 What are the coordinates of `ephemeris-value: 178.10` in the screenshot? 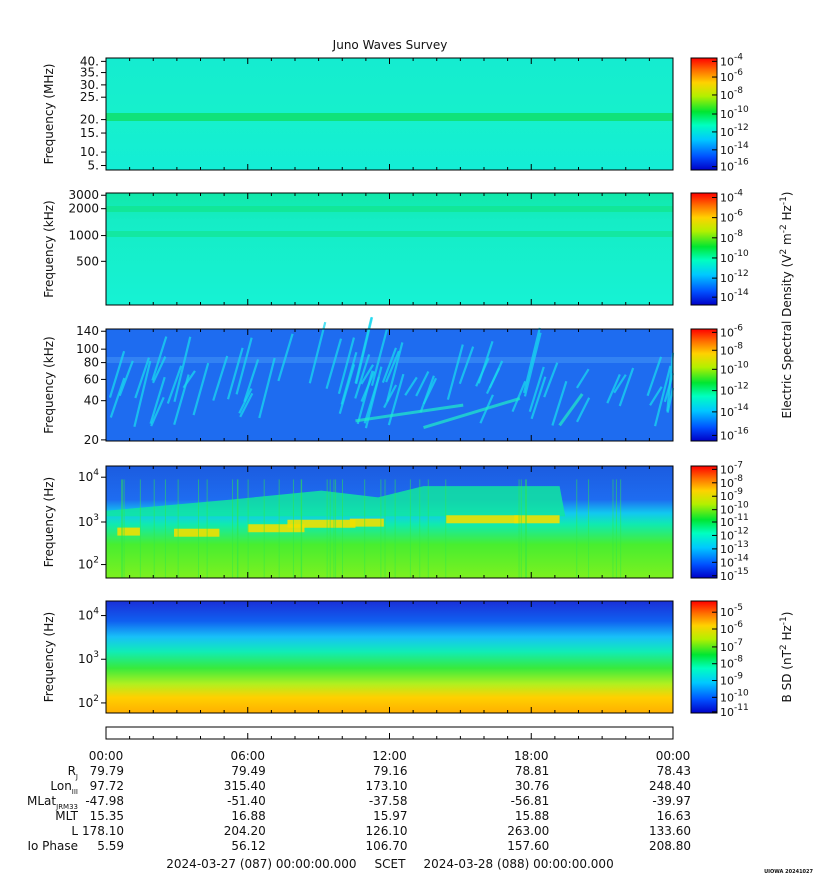 It's located at (103, 831).